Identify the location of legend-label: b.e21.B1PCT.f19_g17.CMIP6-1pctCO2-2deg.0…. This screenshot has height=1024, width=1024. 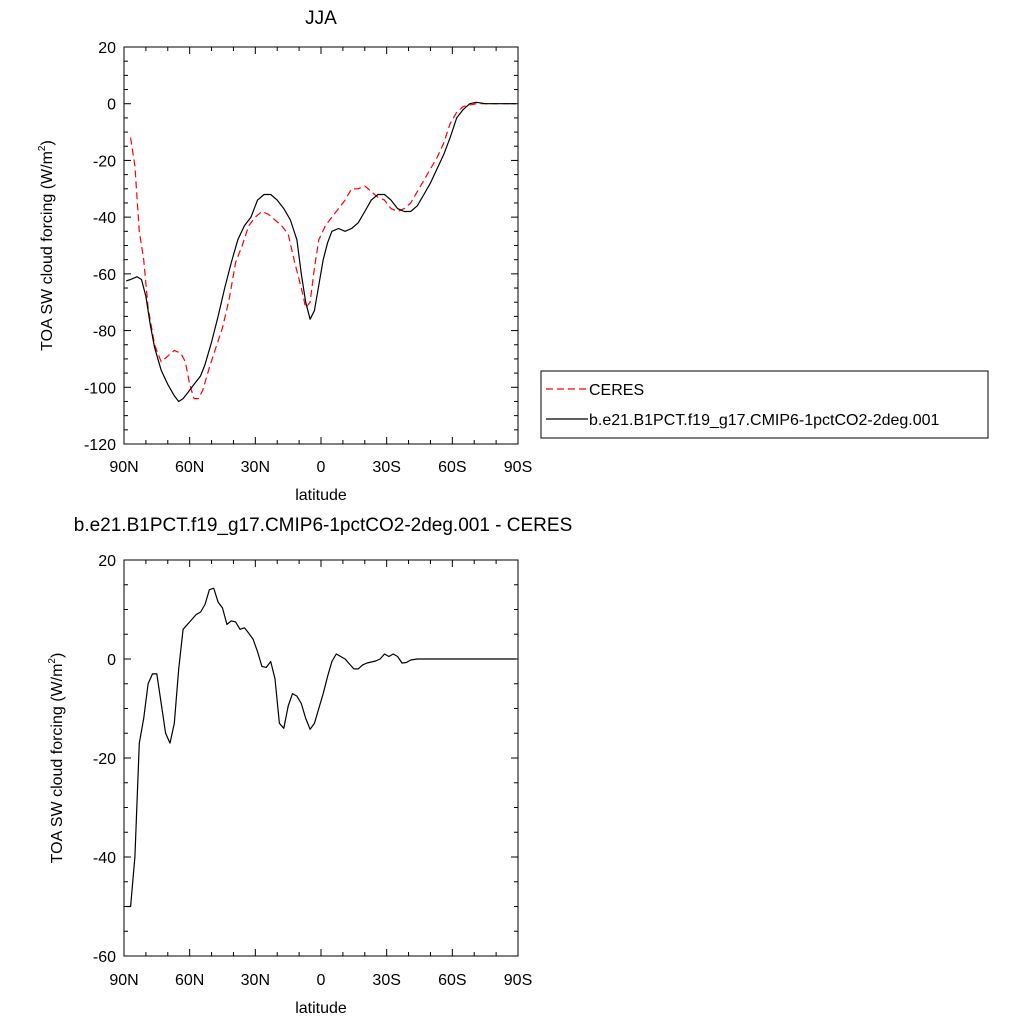
(764, 420).